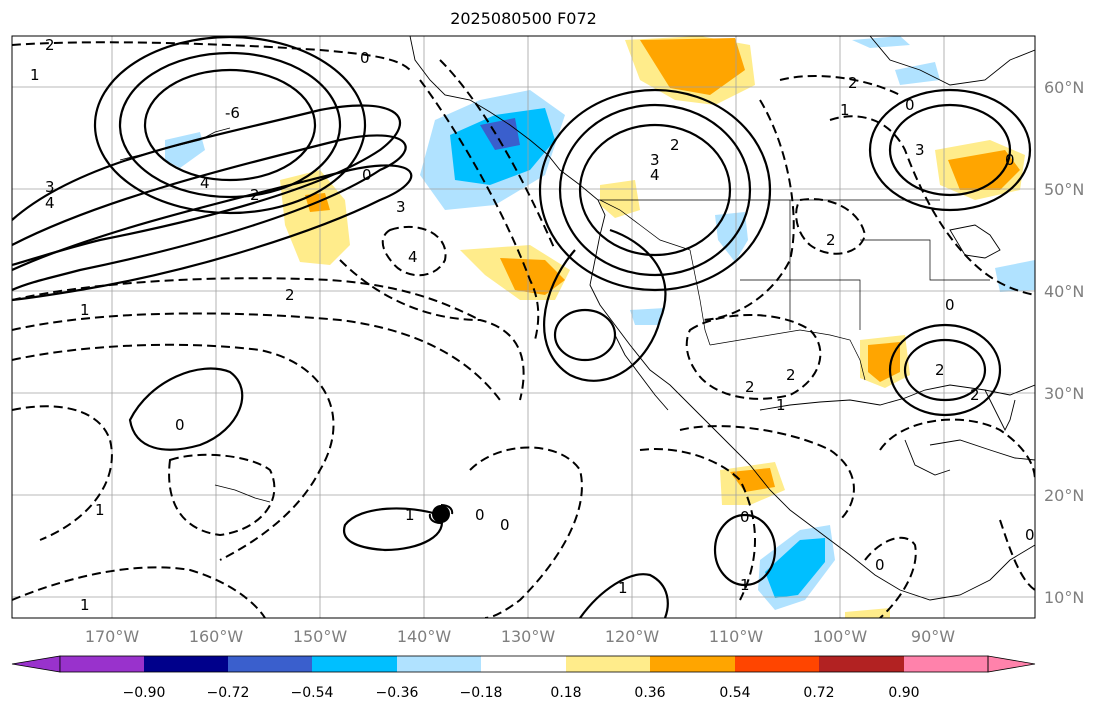  What do you see at coordinates (952, 61) in the screenshot?
I see `hudson-bay` at bounding box center [952, 61].